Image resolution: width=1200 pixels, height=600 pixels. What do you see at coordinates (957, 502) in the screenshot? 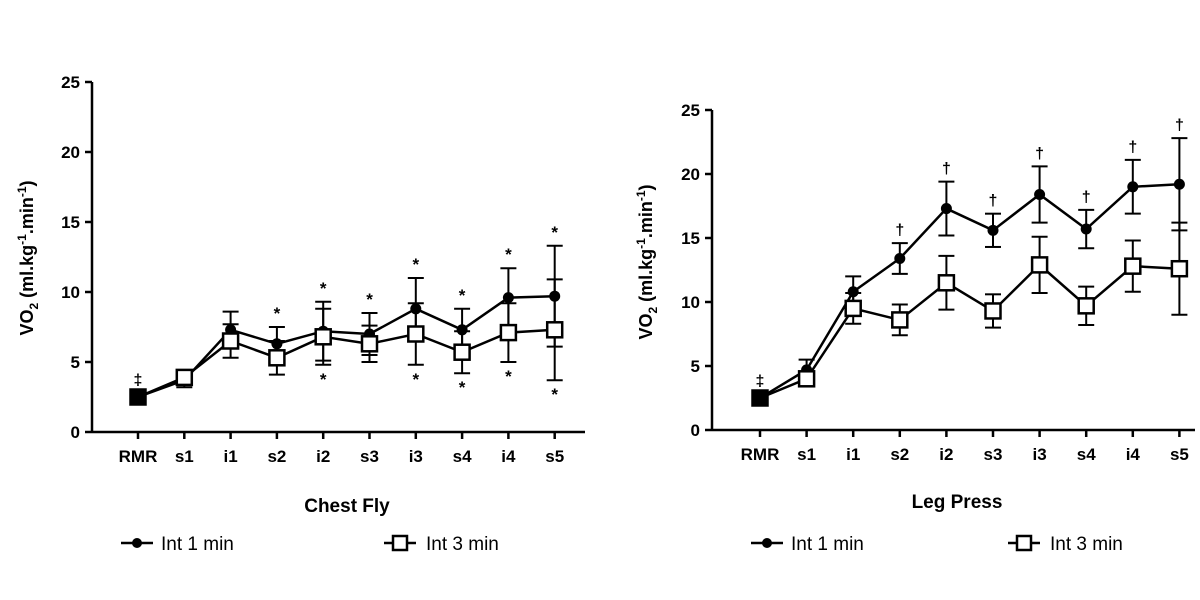
I see `x-axis-title: Leg Press` at bounding box center [957, 502].